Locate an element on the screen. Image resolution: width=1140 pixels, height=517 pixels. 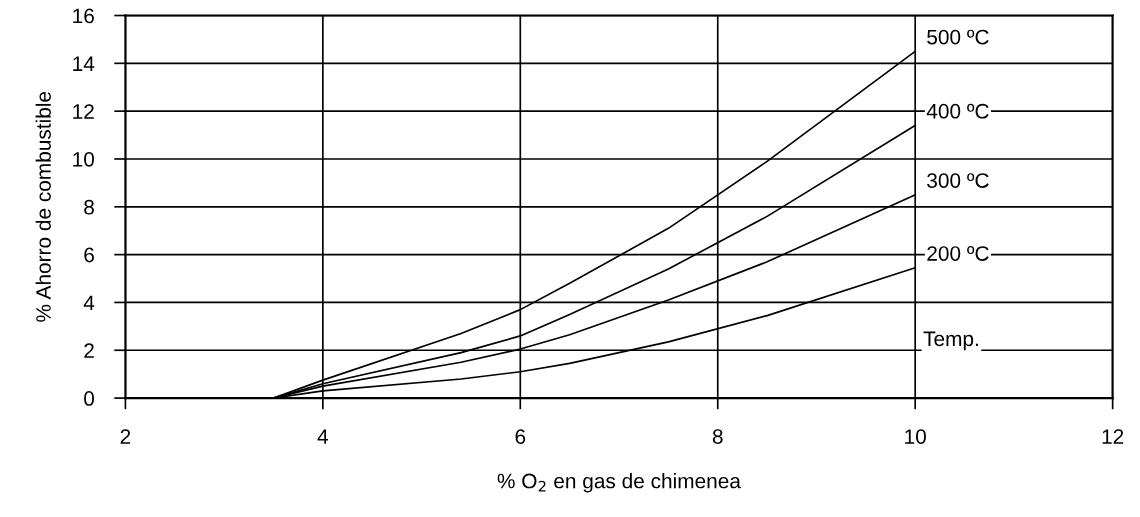
series-label: 500 ºC is located at coordinates (958, 37).